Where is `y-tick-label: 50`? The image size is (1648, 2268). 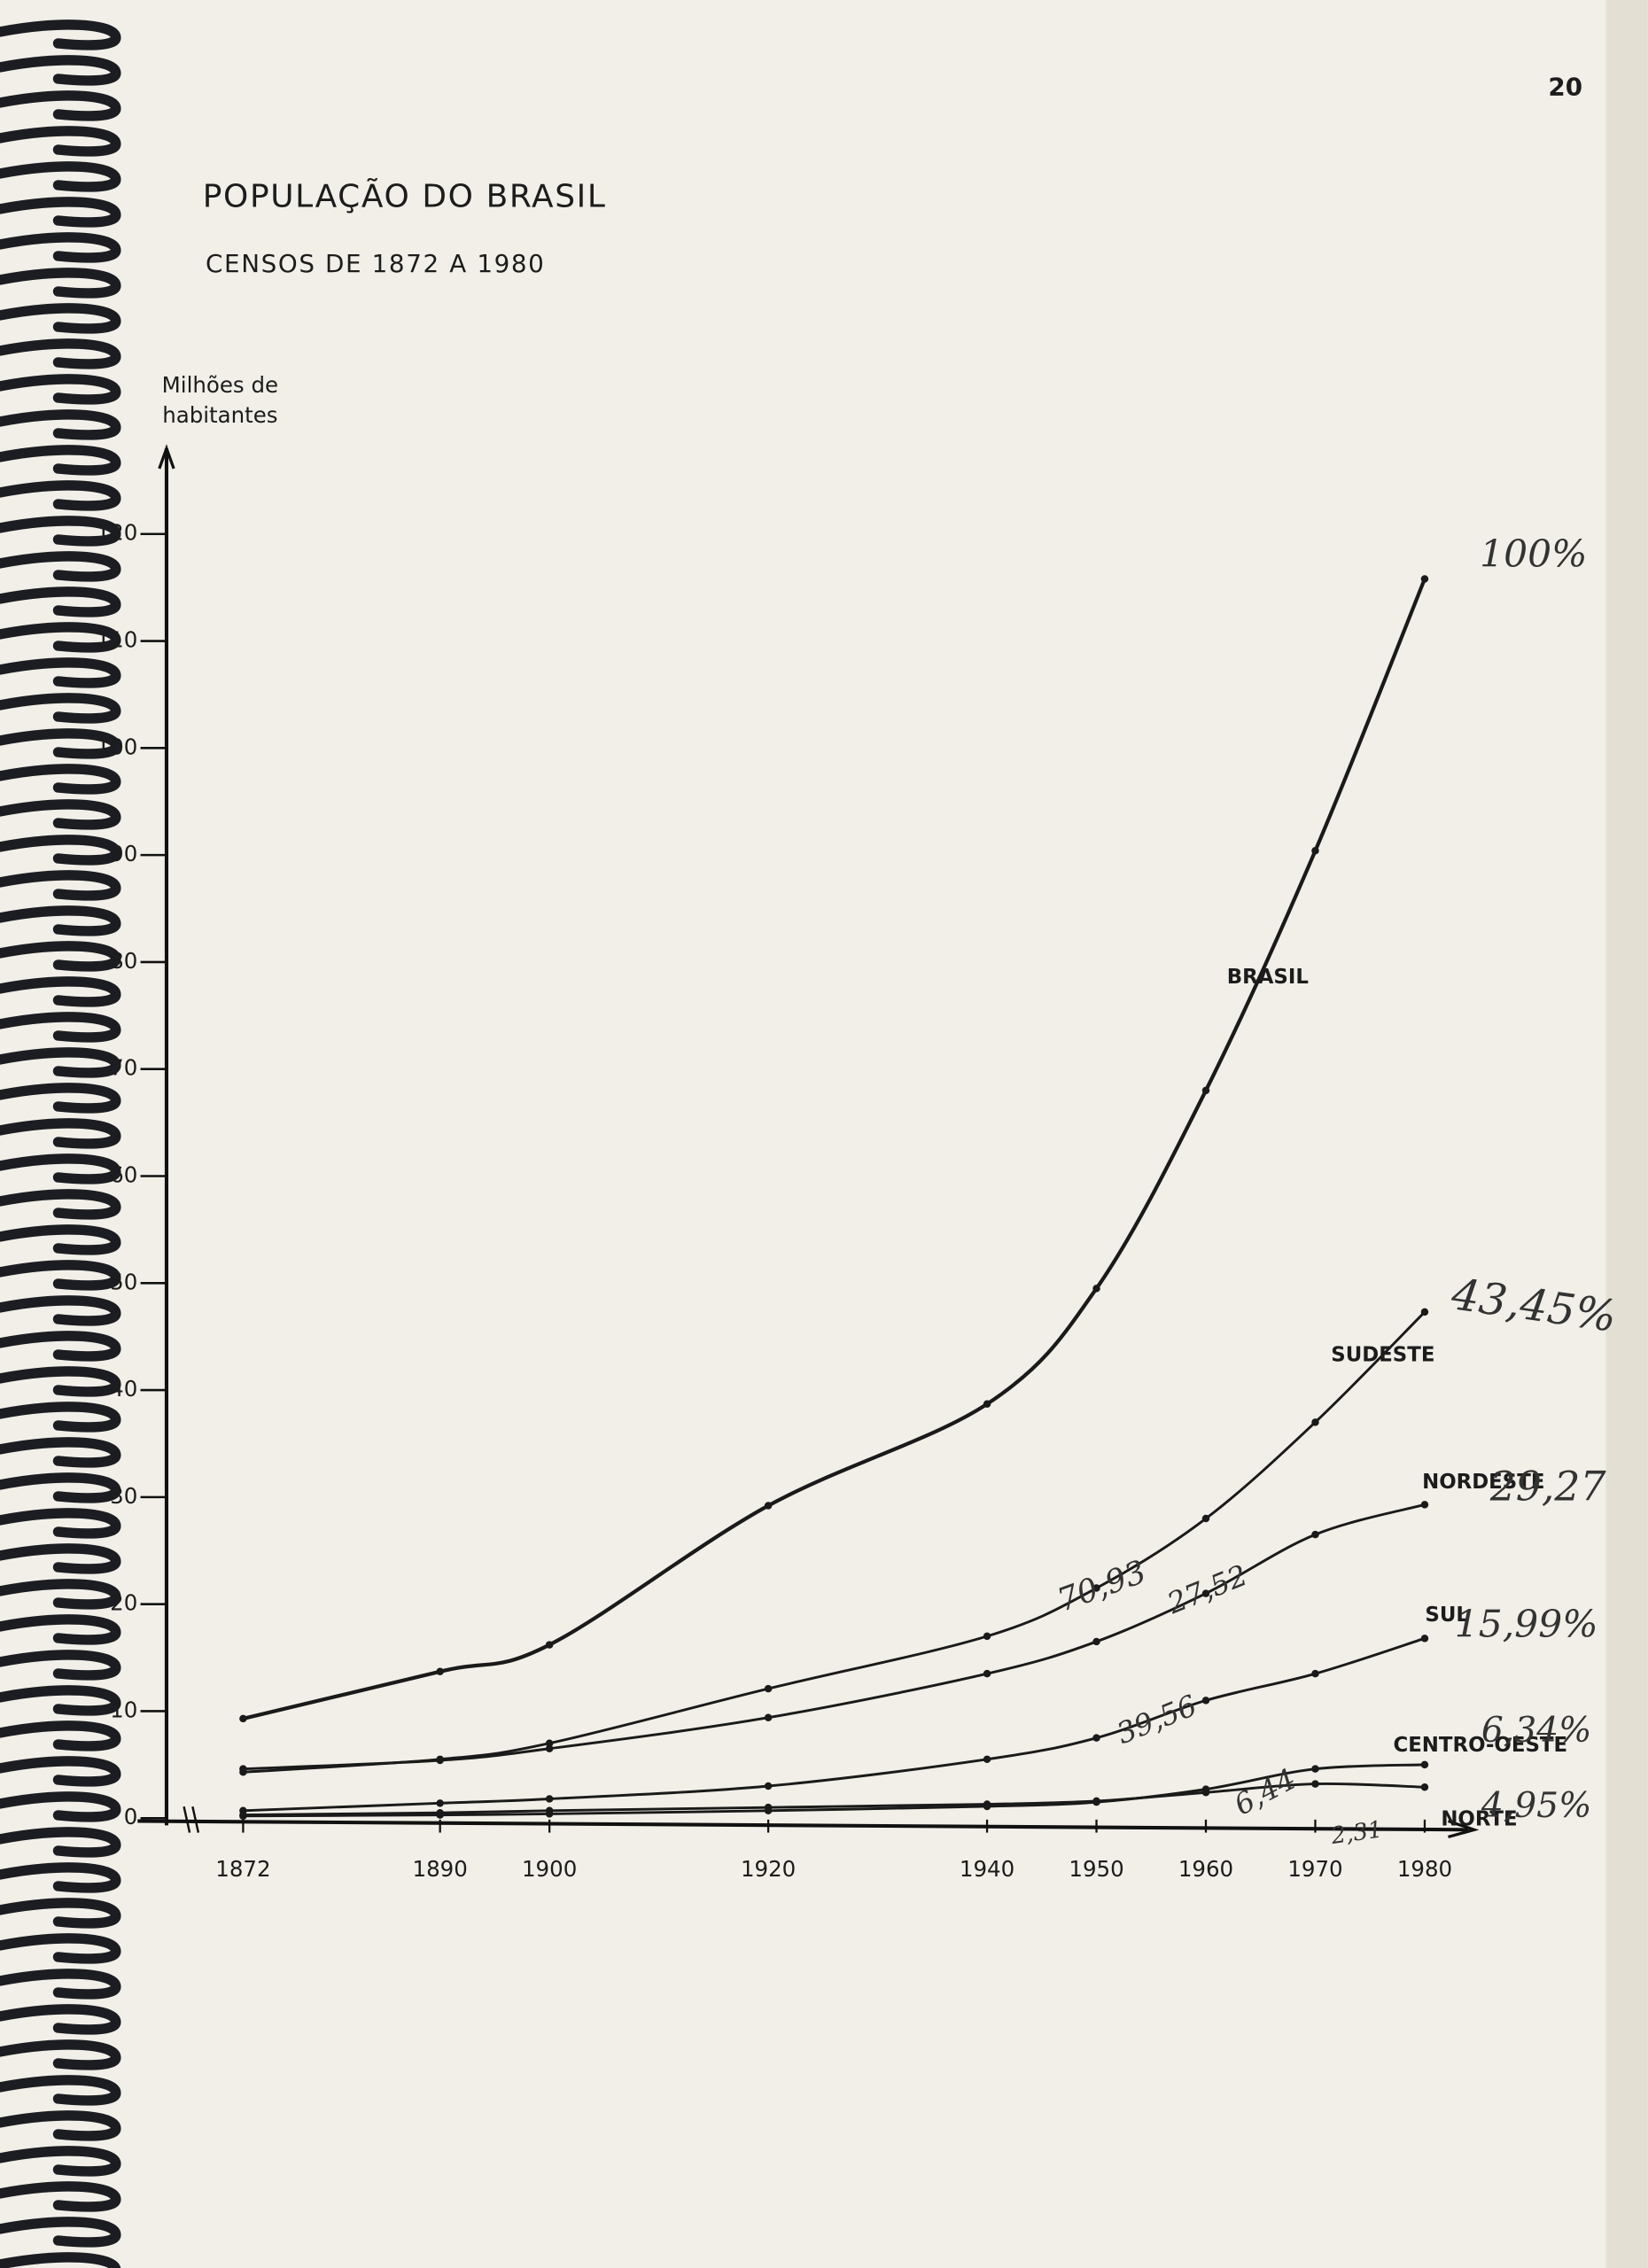 y-tick-label: 50 is located at coordinates (124, 1281).